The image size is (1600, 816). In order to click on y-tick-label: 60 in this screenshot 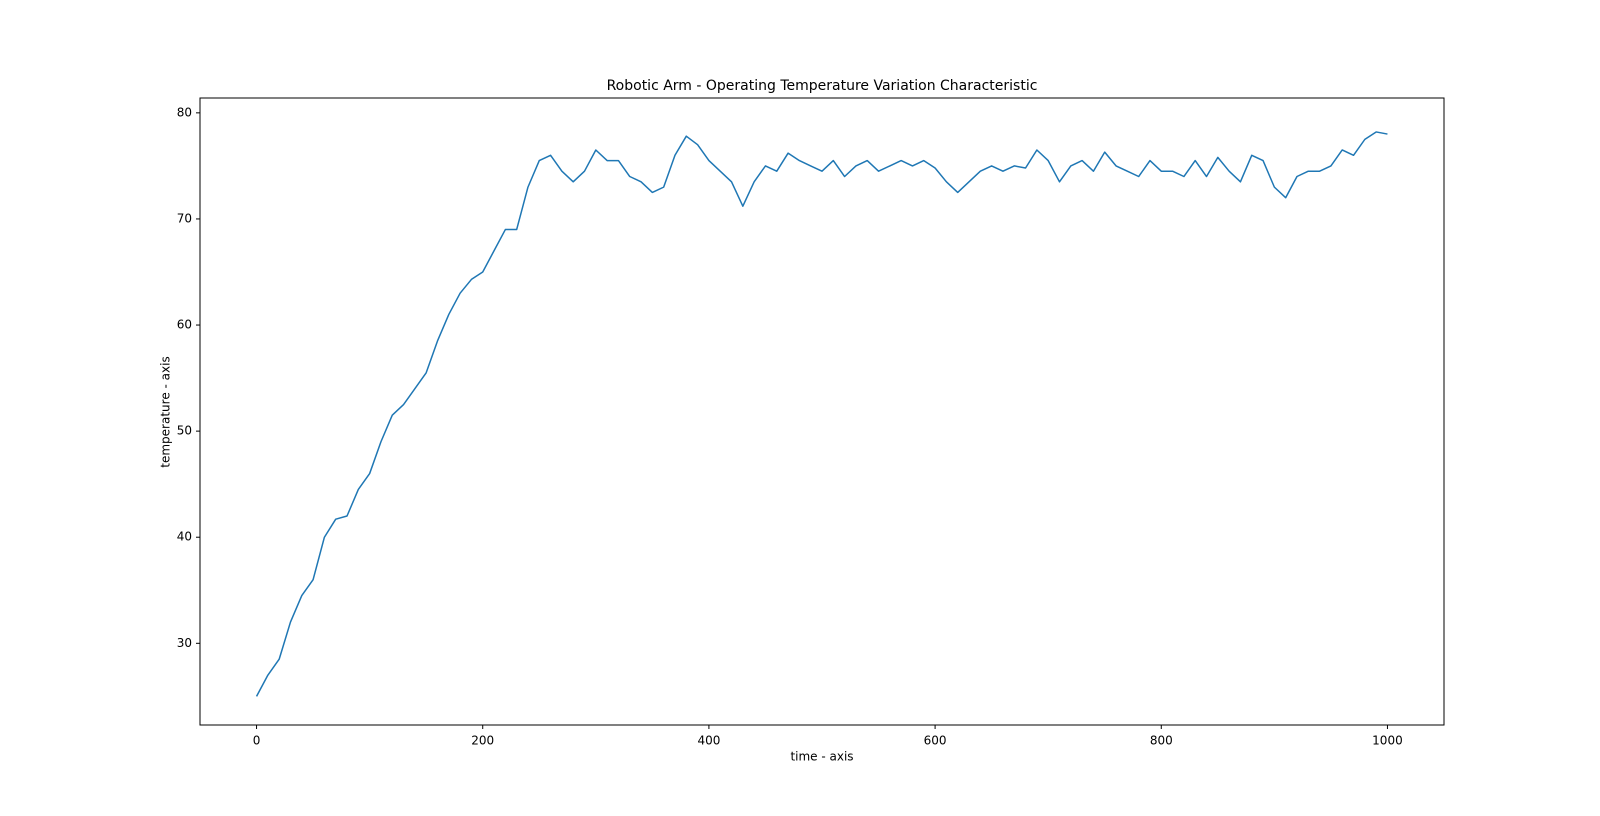, I will do `click(184, 325)`.